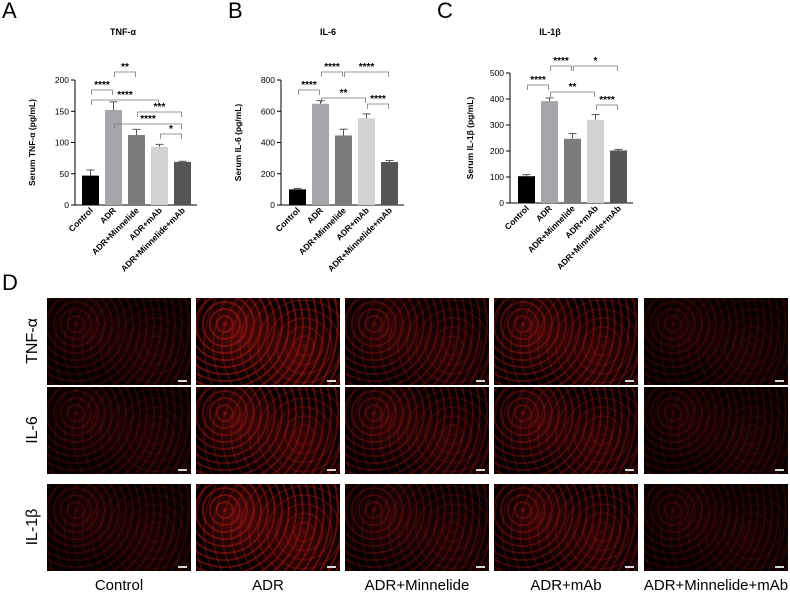 Image resolution: width=790 pixels, height=594 pixels. Describe the element at coordinates (9, 11) in the screenshot. I see `panel-label-a: A` at that location.